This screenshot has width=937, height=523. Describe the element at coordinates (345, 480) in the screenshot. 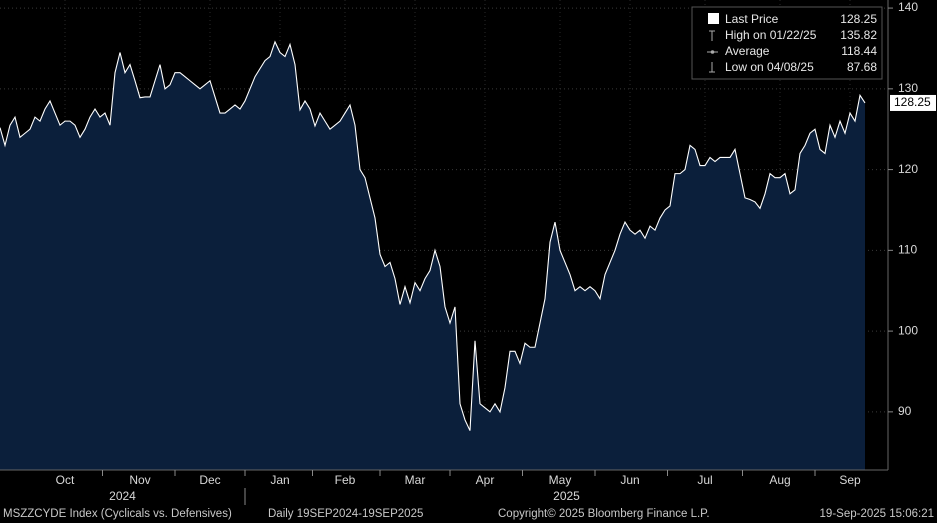

I see `x-tick-label: Feb` at that location.